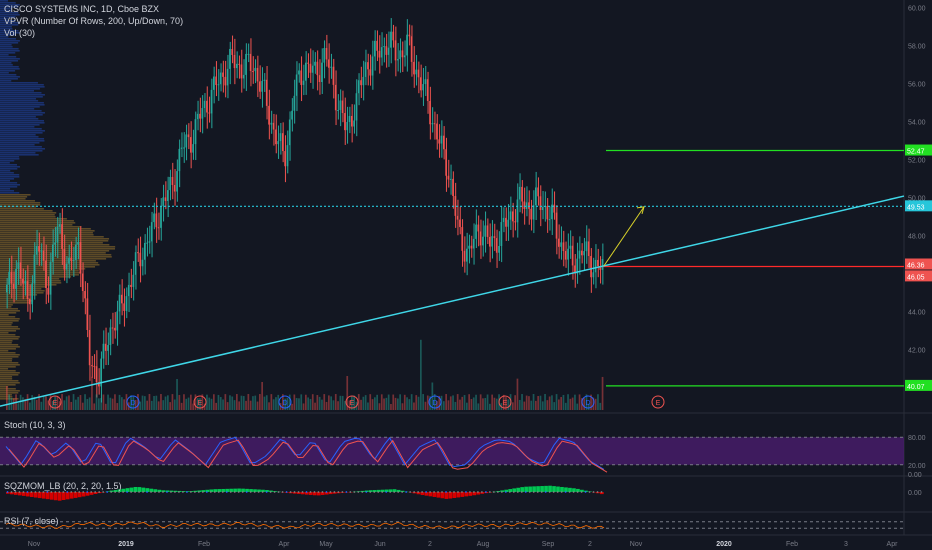  I want to click on symbol-legend: CISCO SYSTEMS INC, 1D, Cboe BZX, so click(81, 9).